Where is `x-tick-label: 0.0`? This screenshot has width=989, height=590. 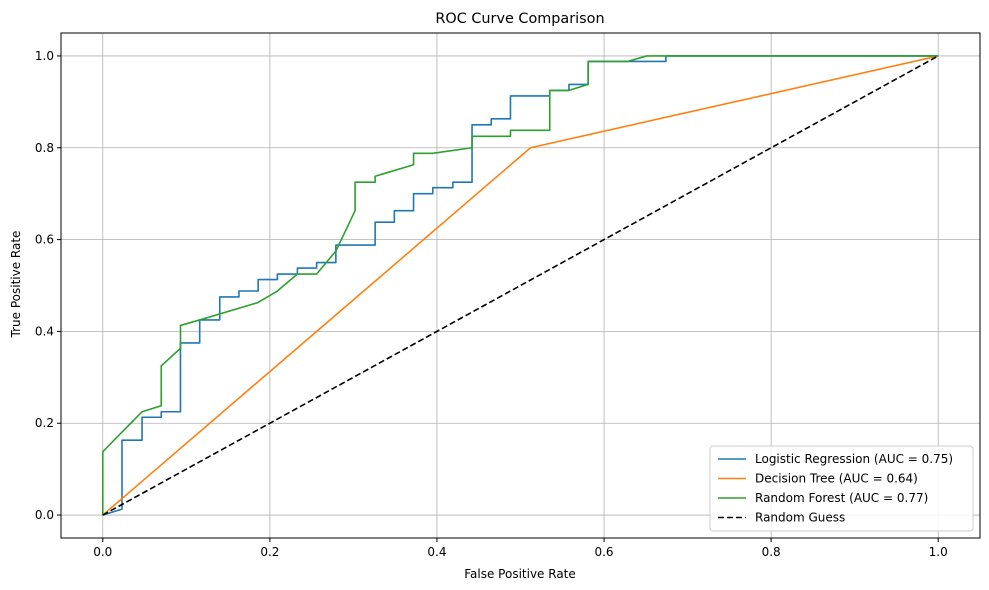
x-tick-label: 0.0 is located at coordinates (102, 552).